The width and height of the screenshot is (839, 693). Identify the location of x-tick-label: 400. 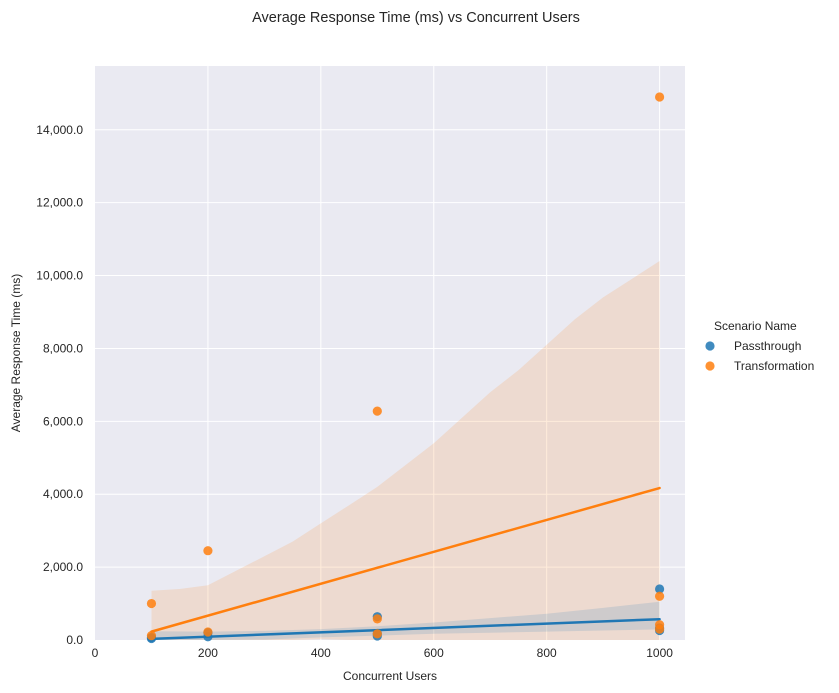
(321, 653).